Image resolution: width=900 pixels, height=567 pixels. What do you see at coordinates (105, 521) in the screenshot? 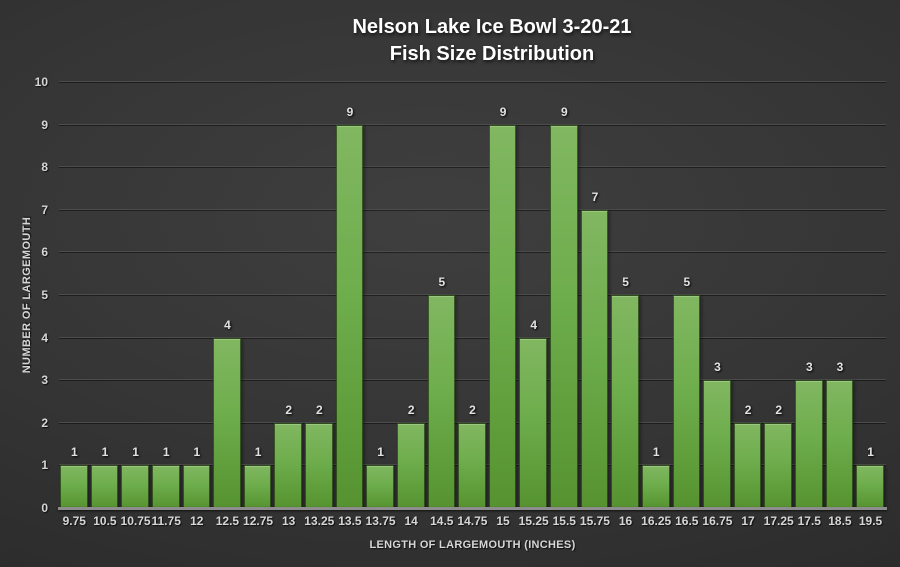
I see `x-tick-label: 10.5` at bounding box center [105, 521].